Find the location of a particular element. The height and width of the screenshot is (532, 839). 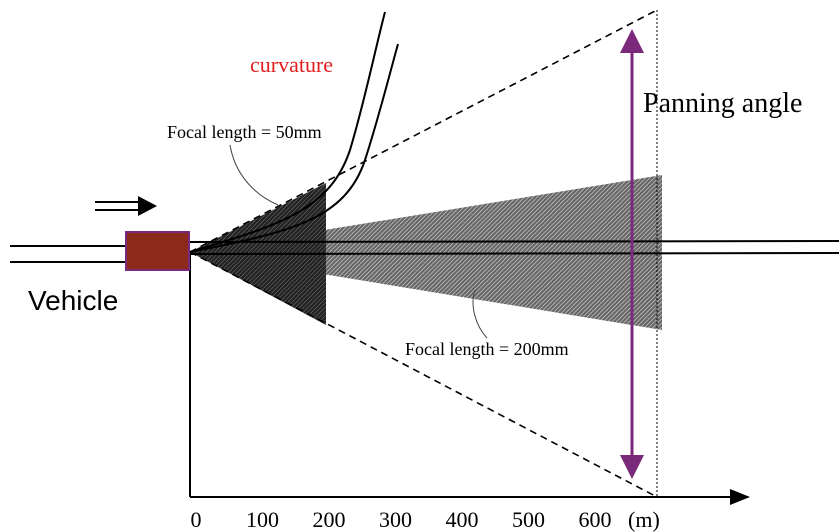

vehicle-label: Vehicle is located at coordinates (73, 300).